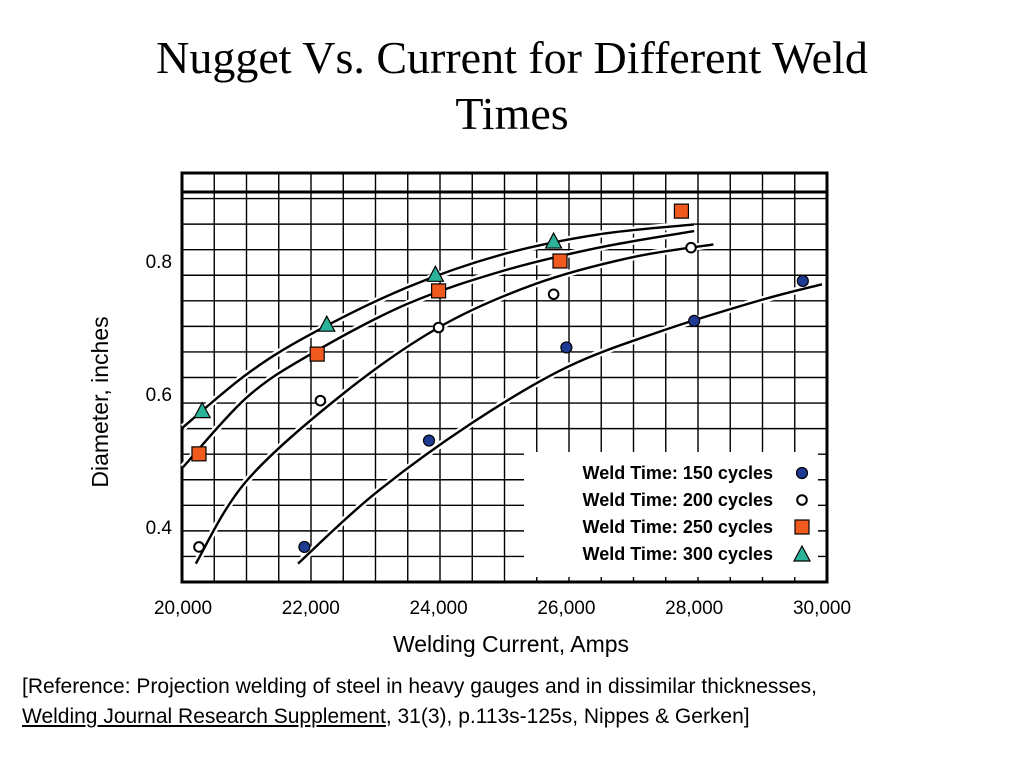 The height and width of the screenshot is (768, 1024). I want to click on legend-background, so click(671, 514).